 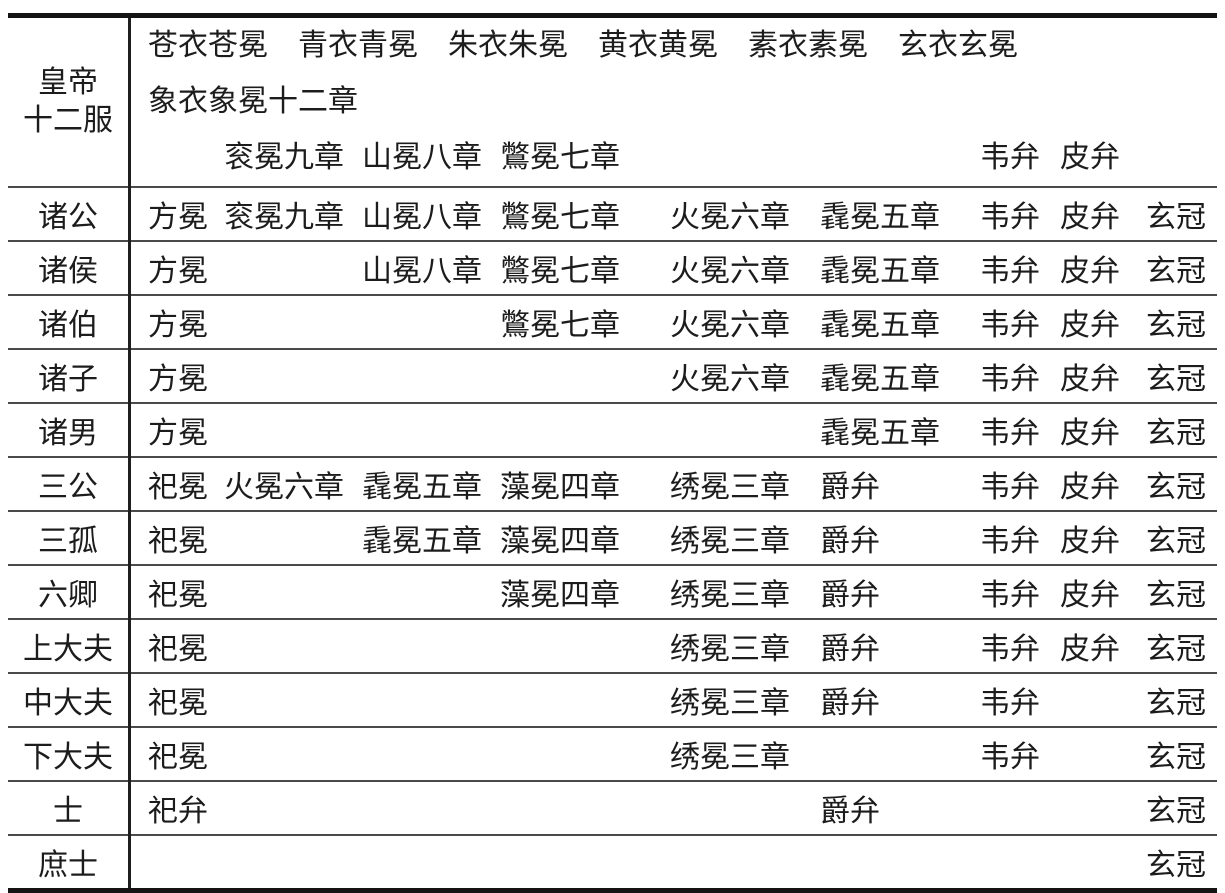 What do you see at coordinates (68, 811) in the screenshot?
I see `rank-cell: 士` at bounding box center [68, 811].